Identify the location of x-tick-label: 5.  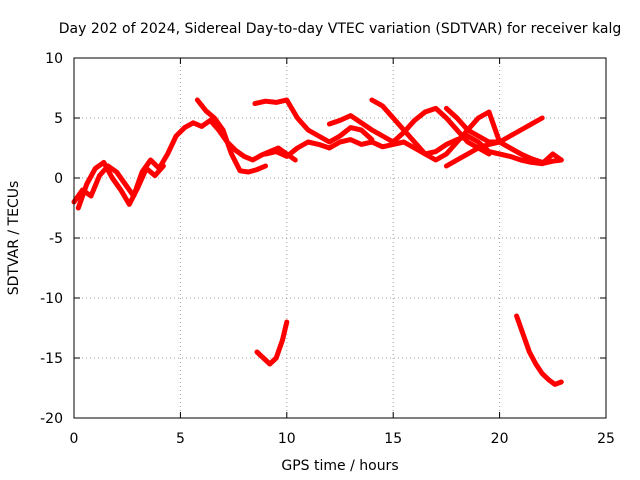
(180, 439).